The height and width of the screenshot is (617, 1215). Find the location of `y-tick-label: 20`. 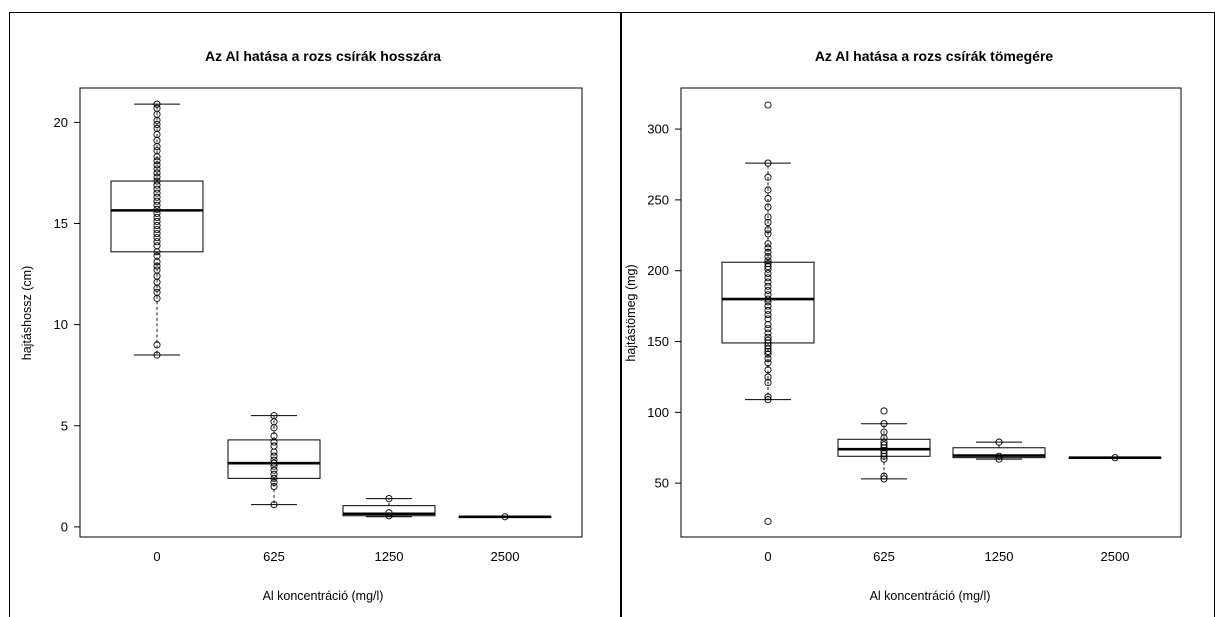

y-tick-label: 20 is located at coordinates (61, 122).